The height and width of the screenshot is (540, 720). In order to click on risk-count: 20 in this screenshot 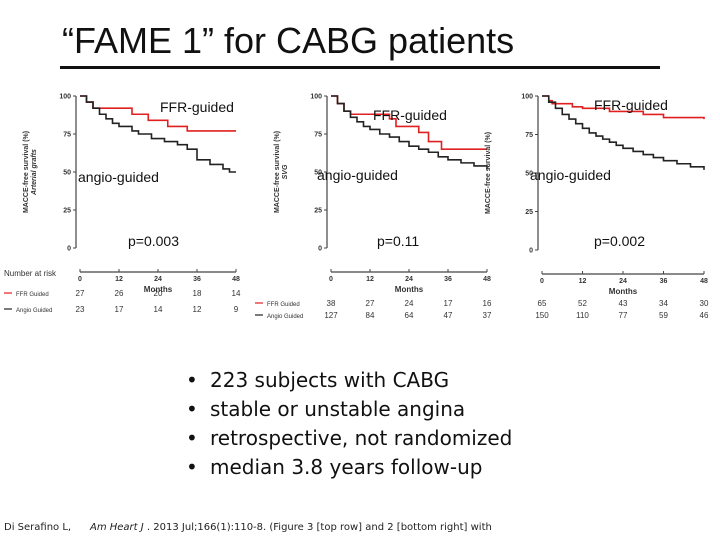, I will do `click(158, 293)`.